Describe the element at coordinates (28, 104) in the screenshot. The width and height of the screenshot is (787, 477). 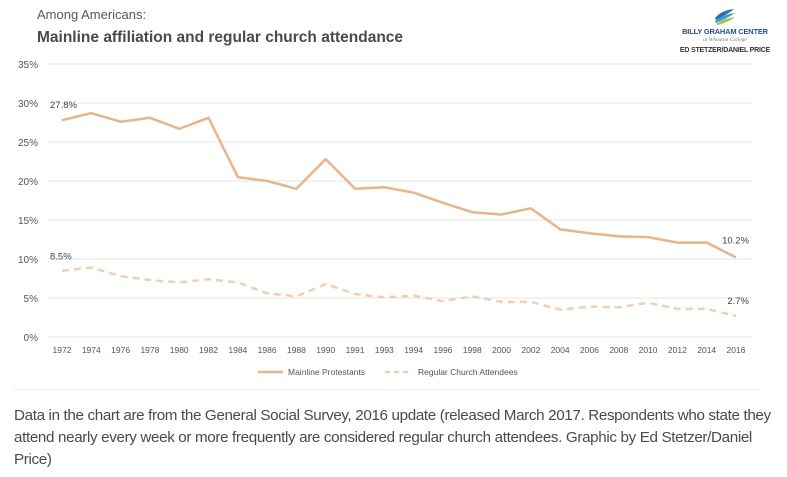
I see `y-tick-label: 30%` at that location.